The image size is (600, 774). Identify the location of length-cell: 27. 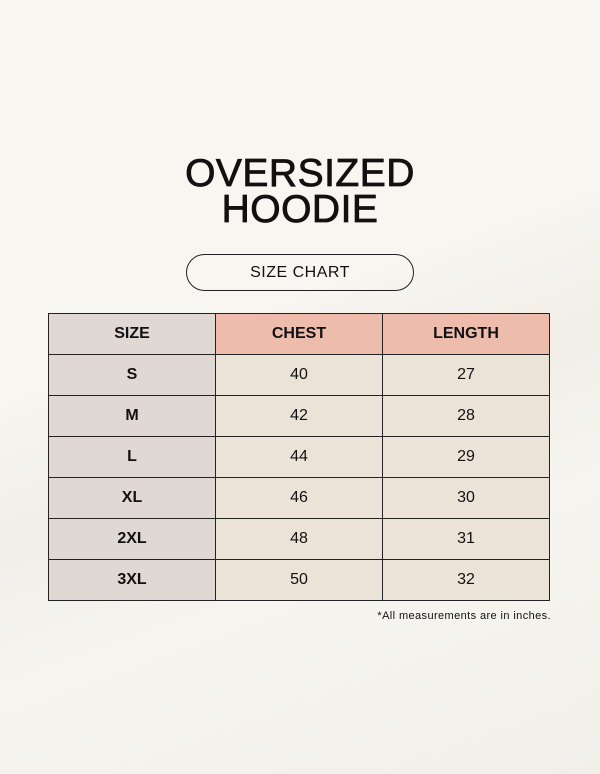
(466, 375).